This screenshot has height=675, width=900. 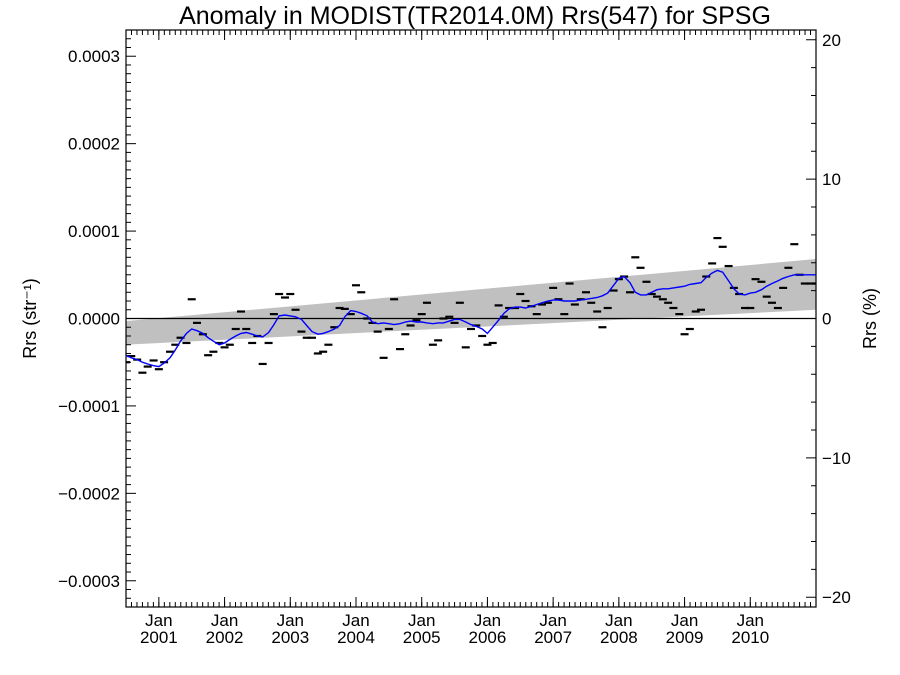 What do you see at coordinates (94, 231) in the screenshot?
I see `y-tick-label: 0.0001` at bounding box center [94, 231].